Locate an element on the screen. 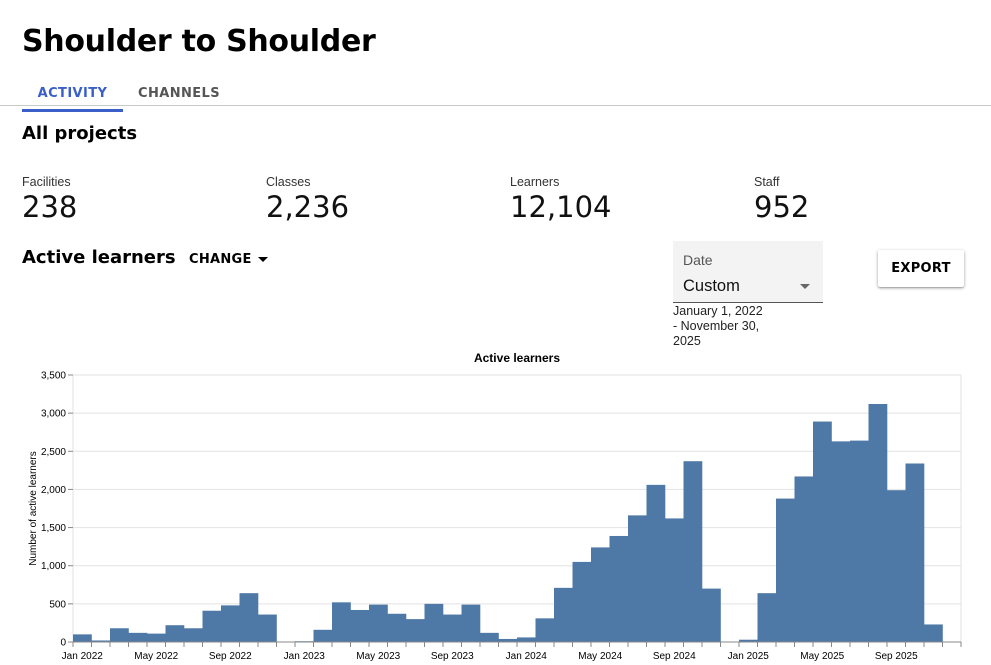 This screenshot has width=991, height=665. caret-down-icon is located at coordinates (262, 259).